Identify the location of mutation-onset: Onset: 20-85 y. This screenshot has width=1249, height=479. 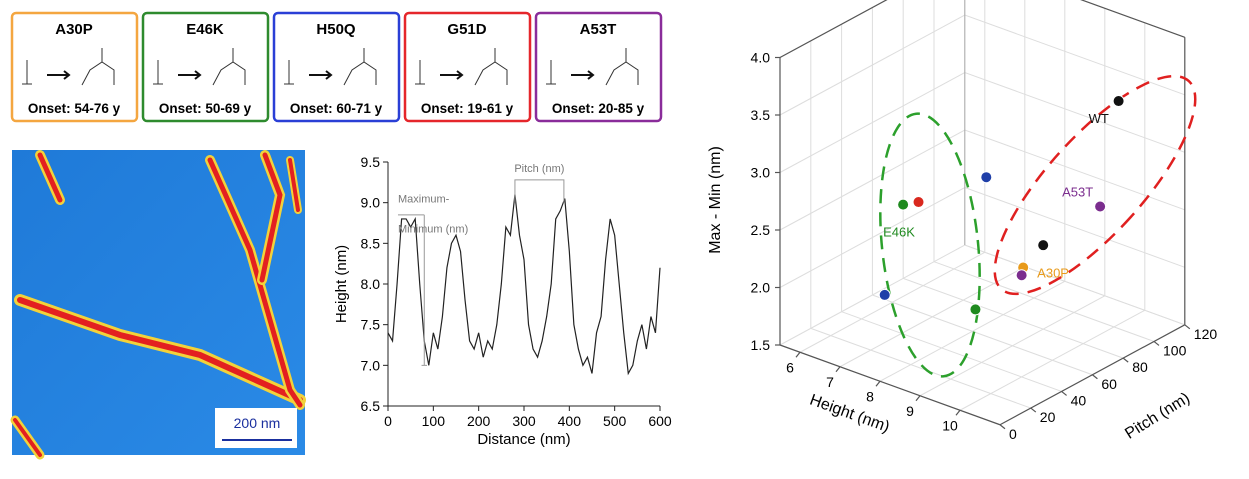
(598, 108).